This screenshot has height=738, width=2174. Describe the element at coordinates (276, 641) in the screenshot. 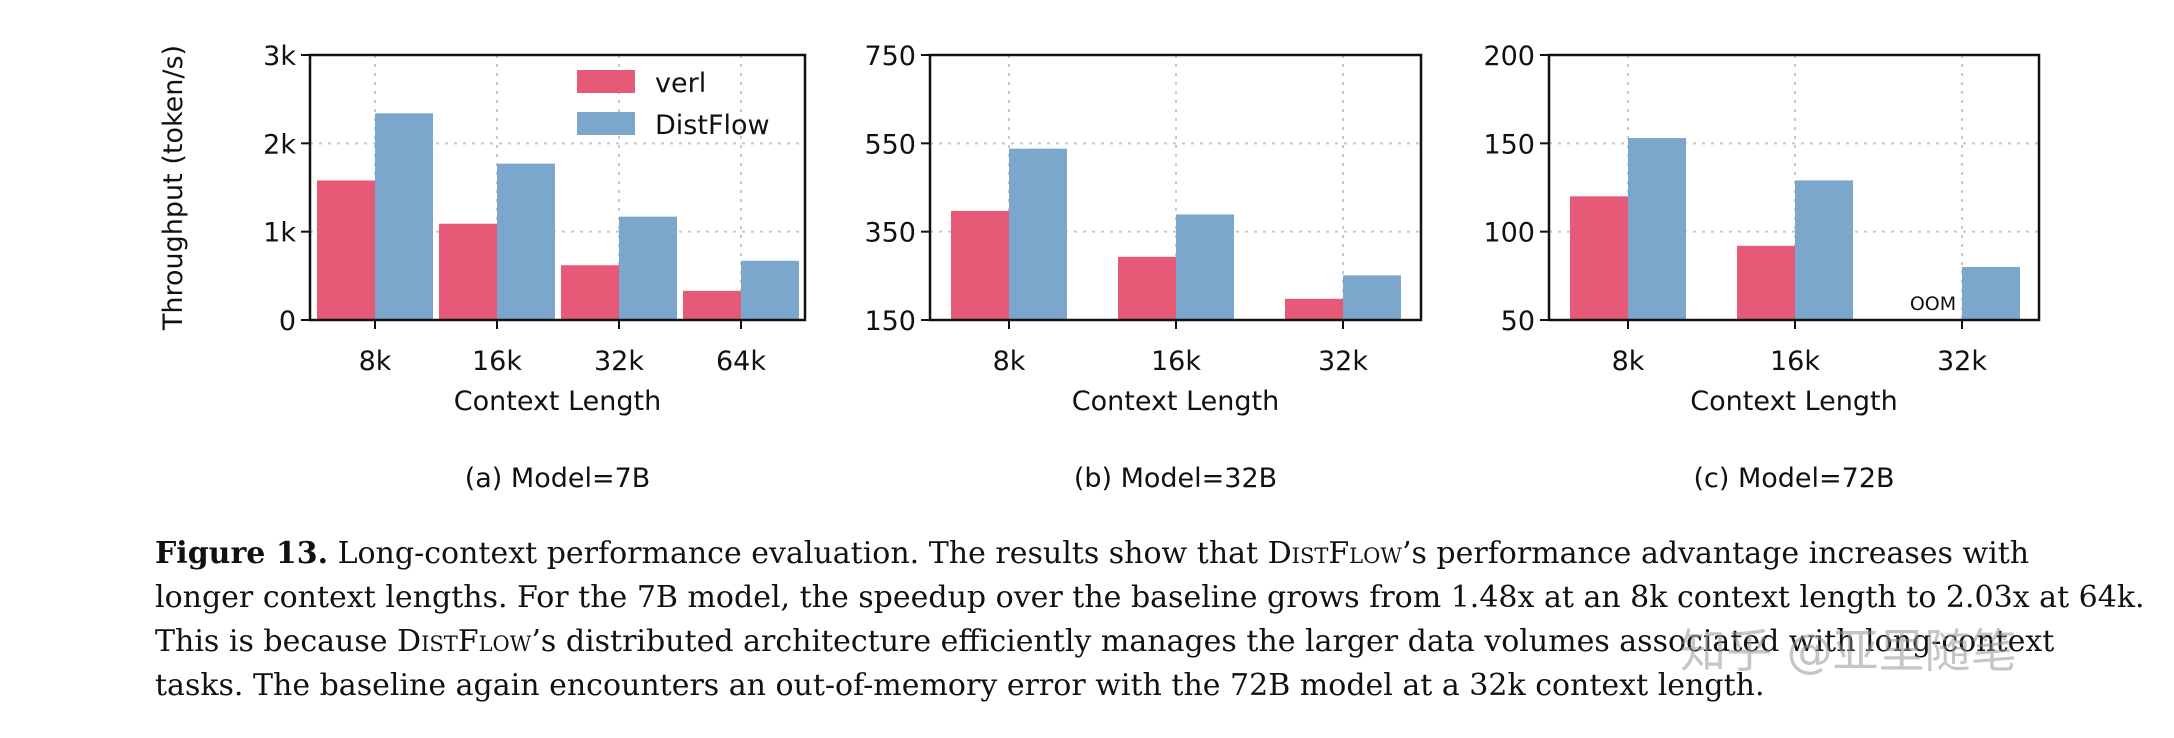

I see `caption-text-3: This is because` at that location.